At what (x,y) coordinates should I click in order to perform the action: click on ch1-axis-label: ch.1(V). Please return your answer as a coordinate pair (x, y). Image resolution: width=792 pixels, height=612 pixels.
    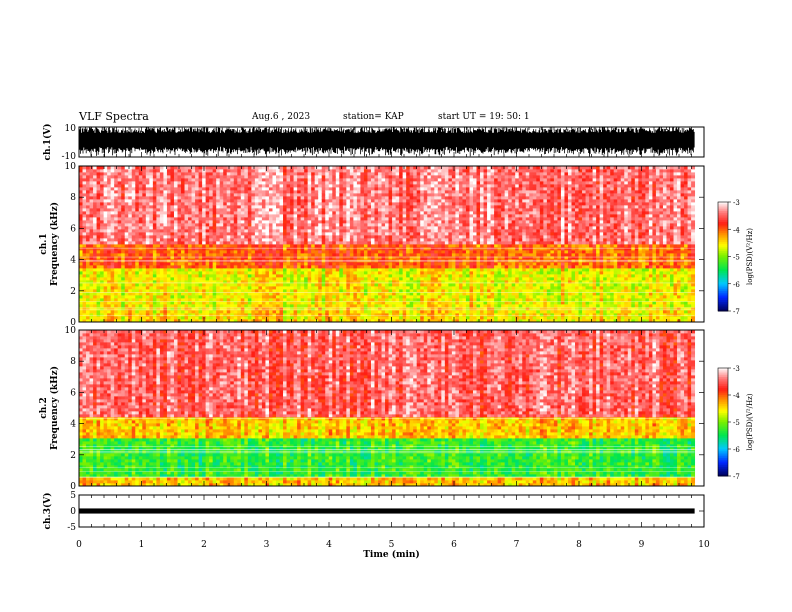
    Looking at the image, I should click on (47, 142).